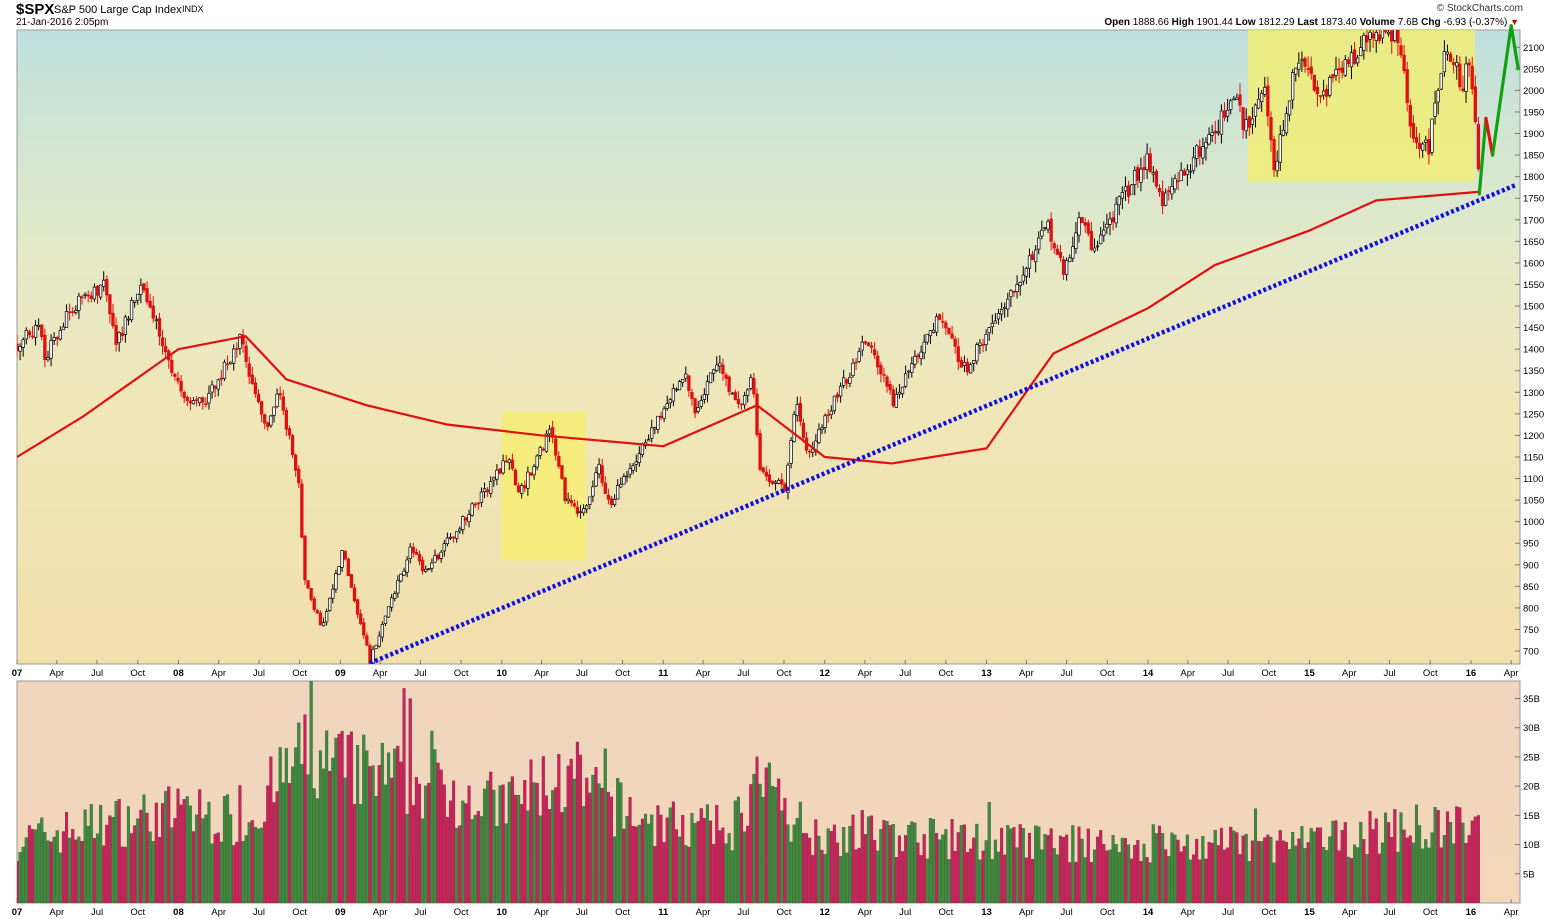 The height and width of the screenshot is (919, 1565). I want to click on price-y-tick-label: 1000, so click(1533, 522).